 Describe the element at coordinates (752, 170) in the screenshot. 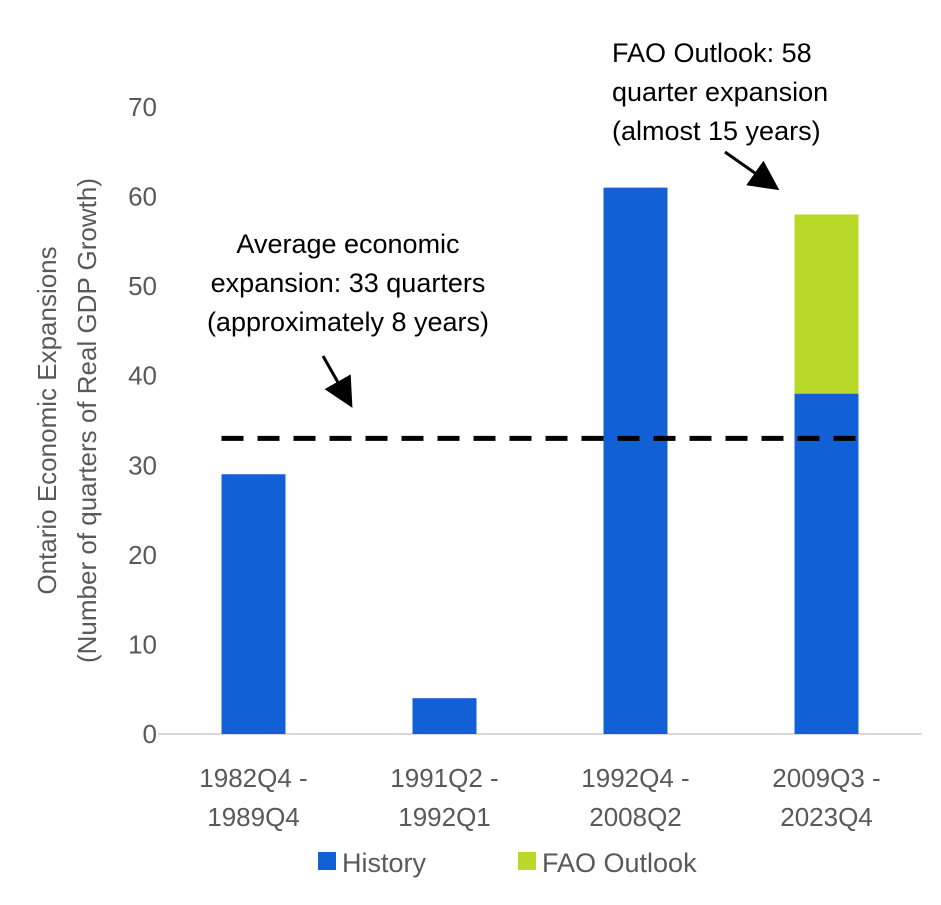

I see `annotation-fao-arrow` at that location.